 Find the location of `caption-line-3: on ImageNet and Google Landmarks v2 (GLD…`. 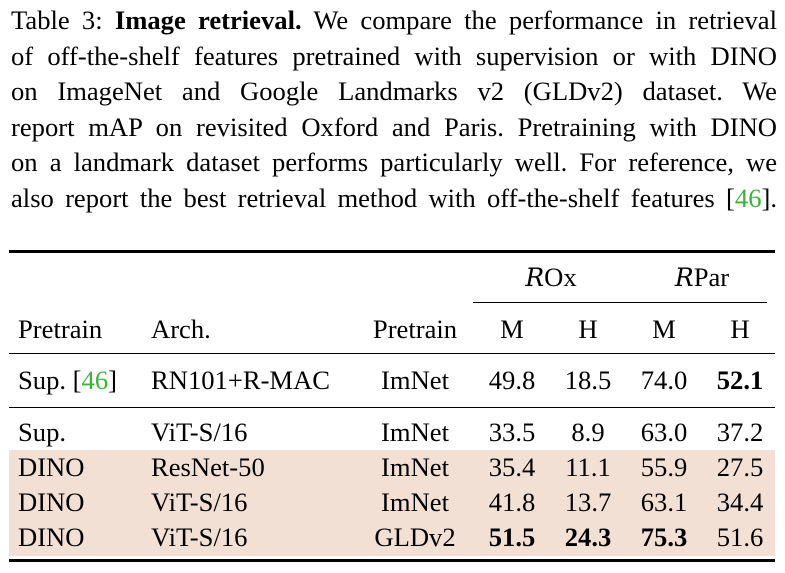

caption-line-3: on ImageNet and Google Landmarks v2 (GLD… is located at coordinates (394, 91).